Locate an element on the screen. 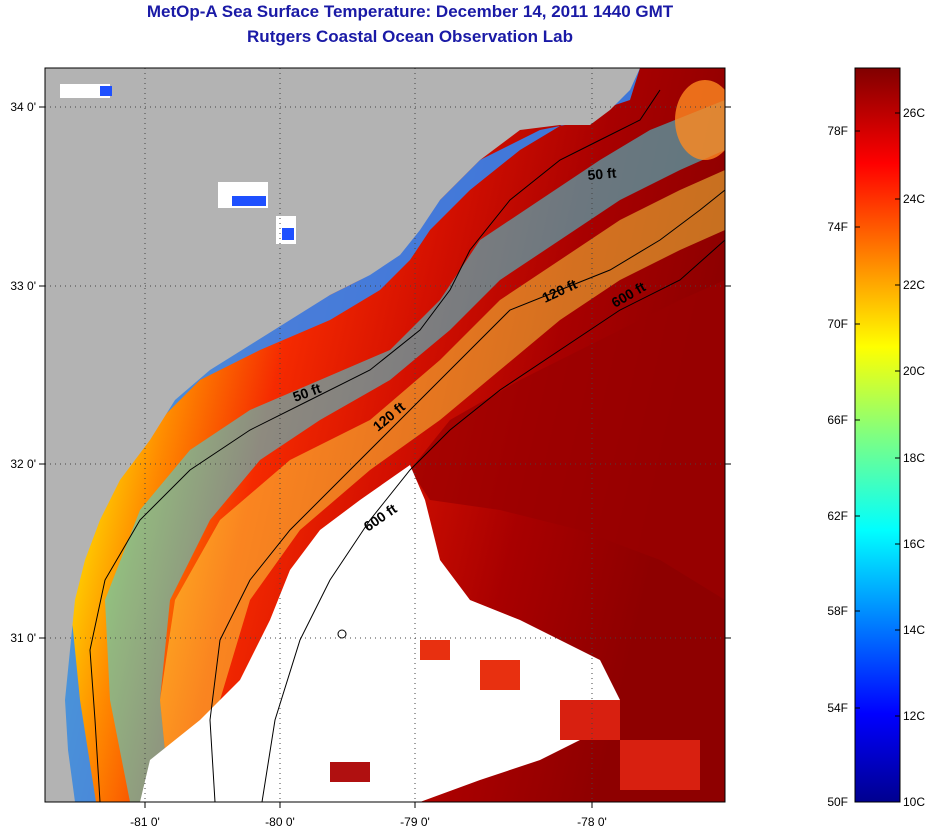 The width and height of the screenshot is (936, 832). colorbar-label-f: 54F is located at coordinates (837, 708).